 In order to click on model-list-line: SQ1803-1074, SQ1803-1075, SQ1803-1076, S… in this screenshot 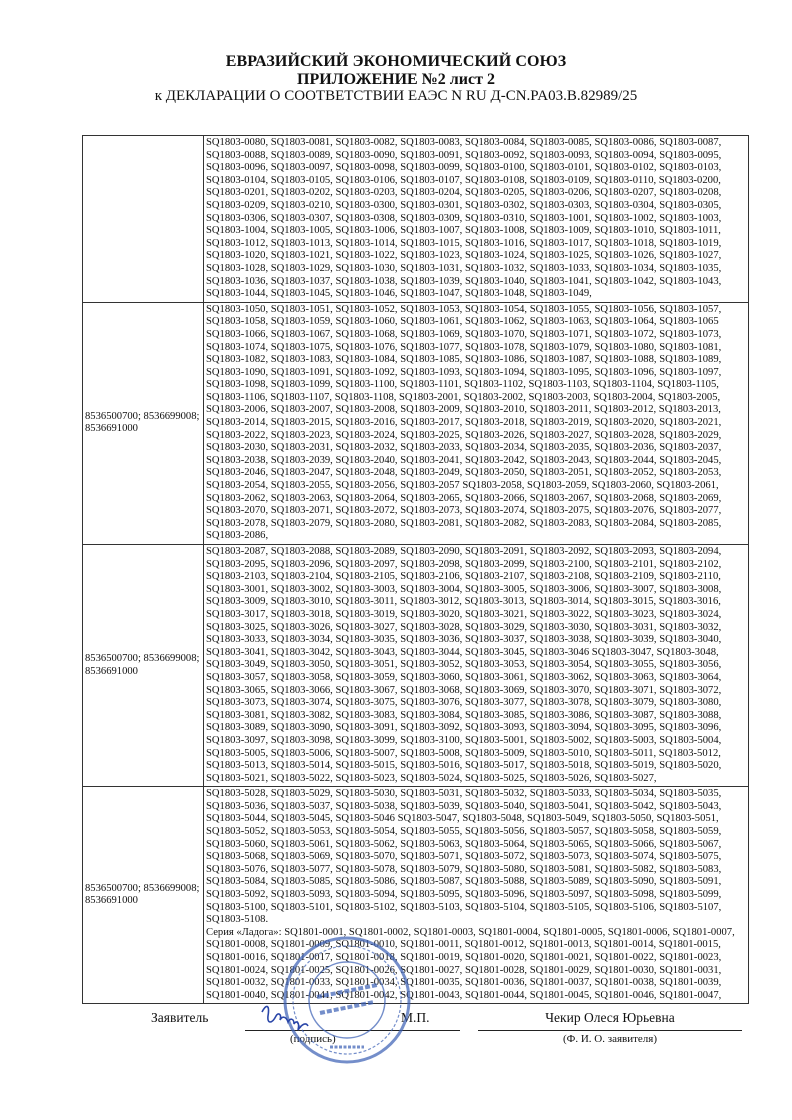, I will do `click(464, 347)`.